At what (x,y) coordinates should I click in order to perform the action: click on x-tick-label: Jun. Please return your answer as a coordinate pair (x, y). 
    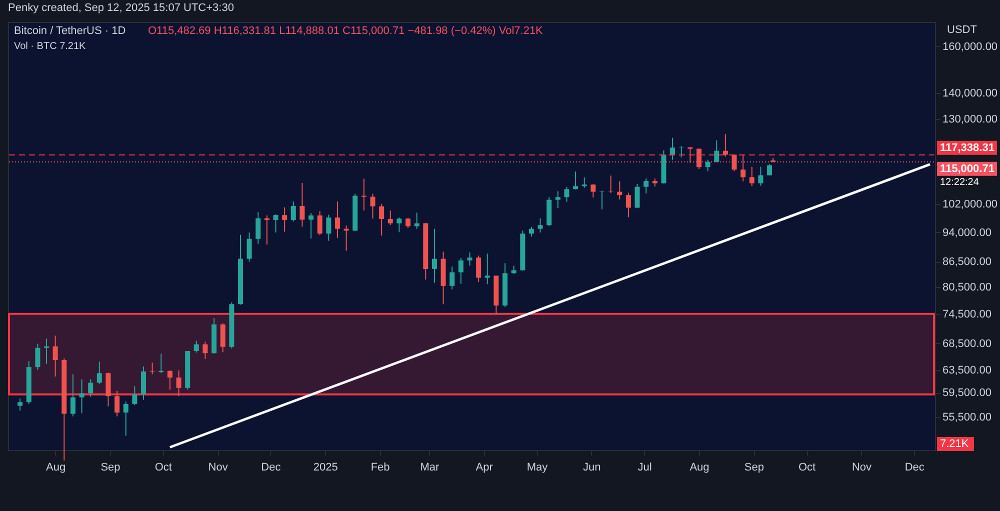
    Looking at the image, I should click on (592, 468).